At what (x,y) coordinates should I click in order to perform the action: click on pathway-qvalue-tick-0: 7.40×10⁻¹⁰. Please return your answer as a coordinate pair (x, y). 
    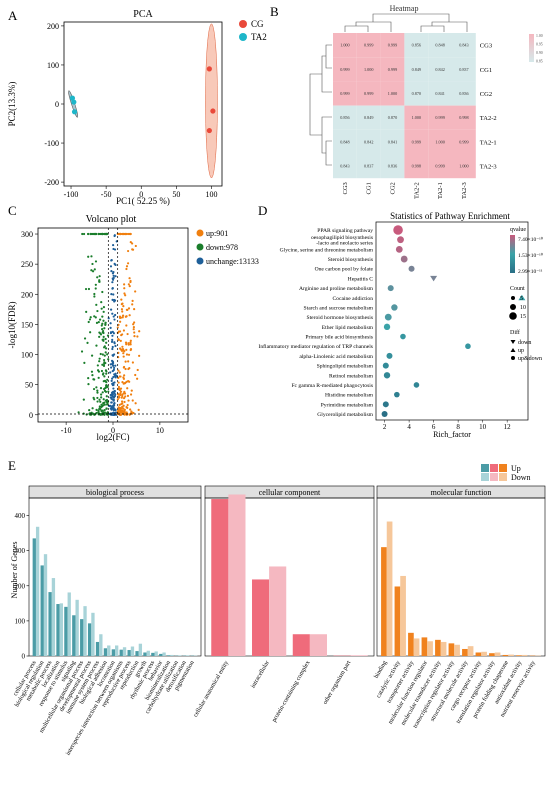
    Looking at the image, I should click on (531, 239).